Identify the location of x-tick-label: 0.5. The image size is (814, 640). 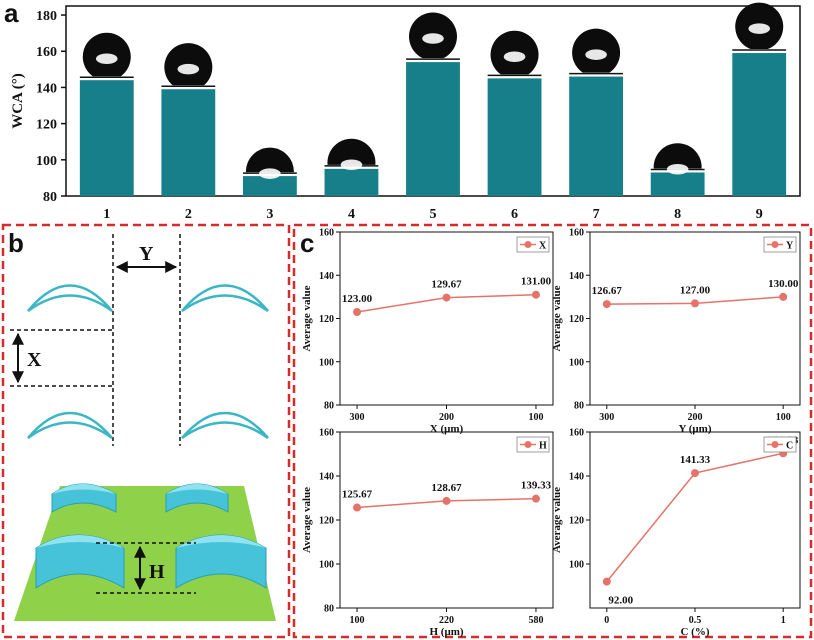
(695, 620).